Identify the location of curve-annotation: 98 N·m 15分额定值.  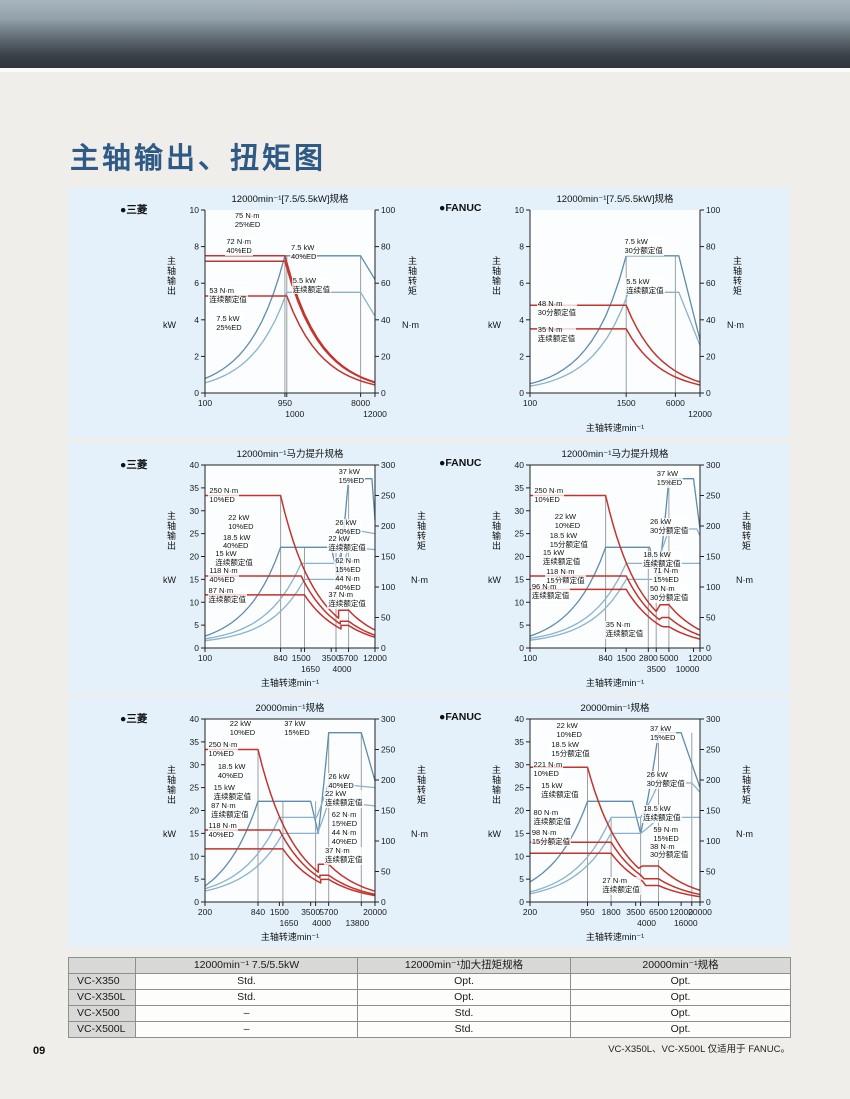
(551, 837).